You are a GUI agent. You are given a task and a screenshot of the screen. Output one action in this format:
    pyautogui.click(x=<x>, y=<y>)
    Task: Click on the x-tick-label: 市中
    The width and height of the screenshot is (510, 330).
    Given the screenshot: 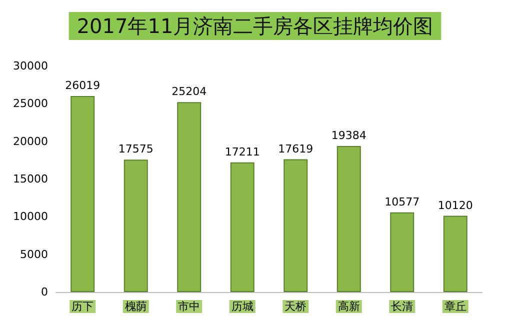 What is the action you would take?
    pyautogui.click(x=189, y=306)
    